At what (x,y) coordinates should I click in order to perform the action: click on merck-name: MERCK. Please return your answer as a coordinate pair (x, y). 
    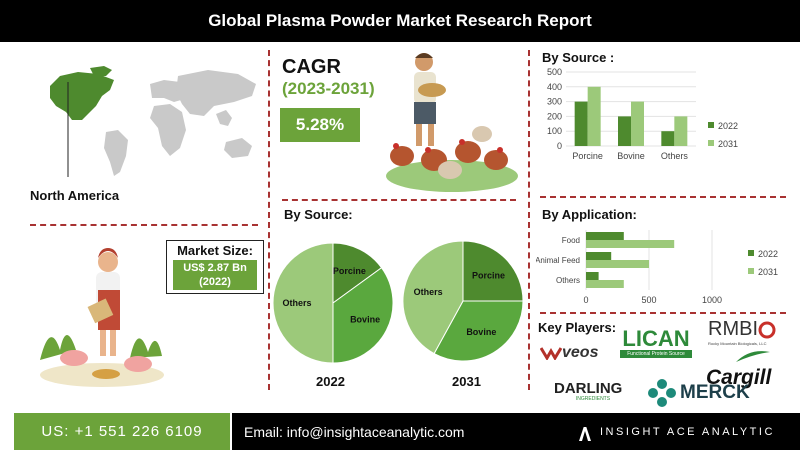
    Looking at the image, I should click on (715, 392).